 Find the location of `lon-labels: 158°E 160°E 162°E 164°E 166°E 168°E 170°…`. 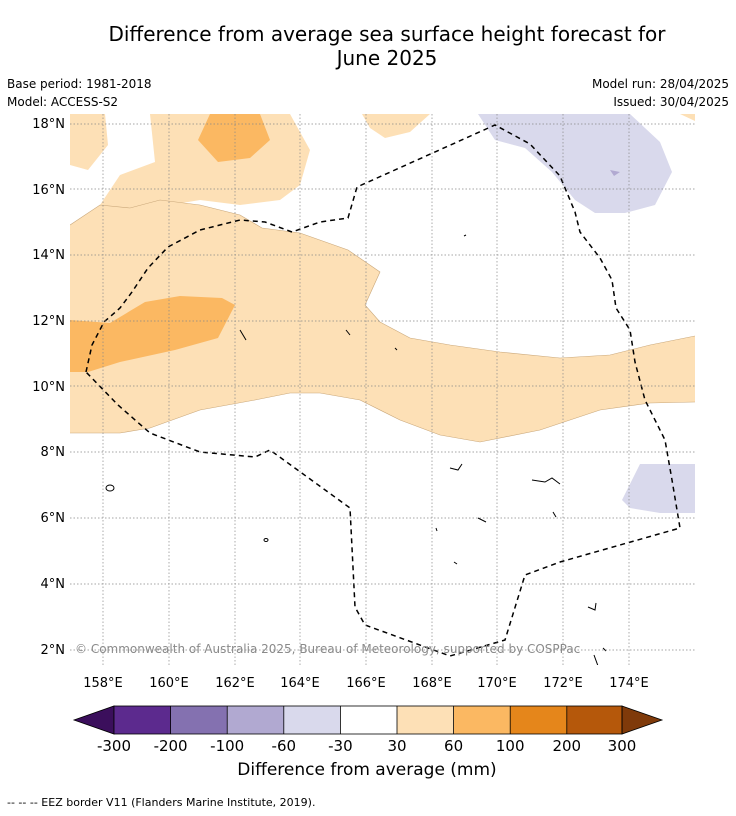

lon-labels: 158°E 160°E 162°E 164°E 166°E 168°E 170°… is located at coordinates (366, 683).